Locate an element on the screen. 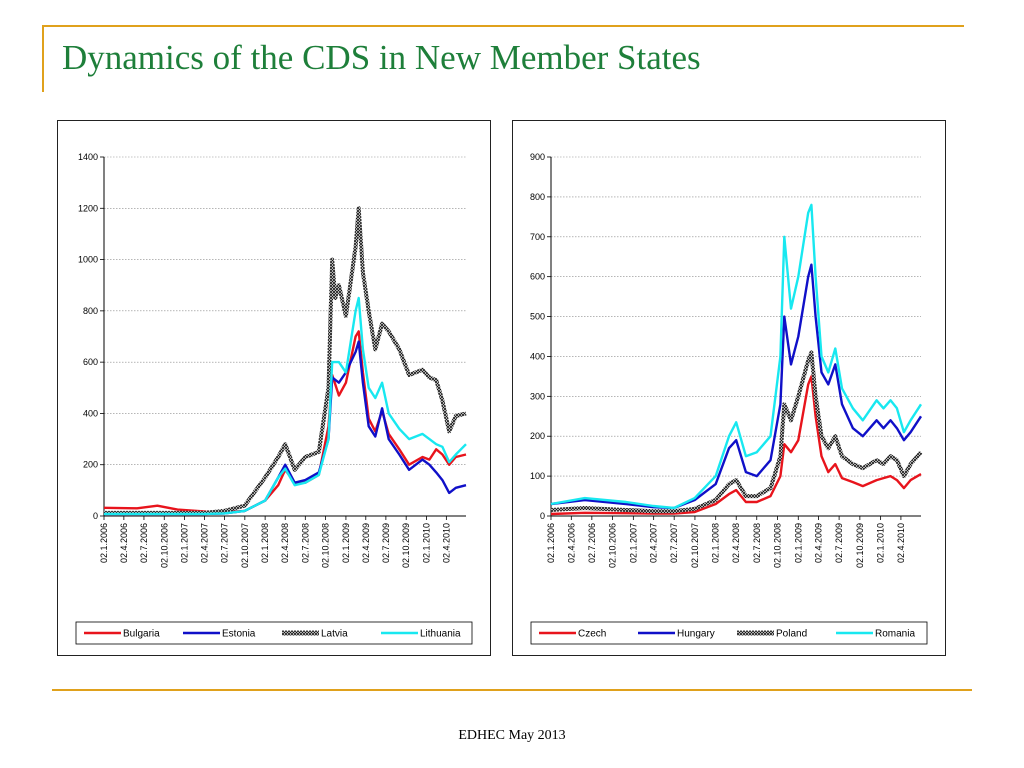 This screenshot has width=1024, height=768. legend-label-latvia: Latvia is located at coordinates (334, 634).